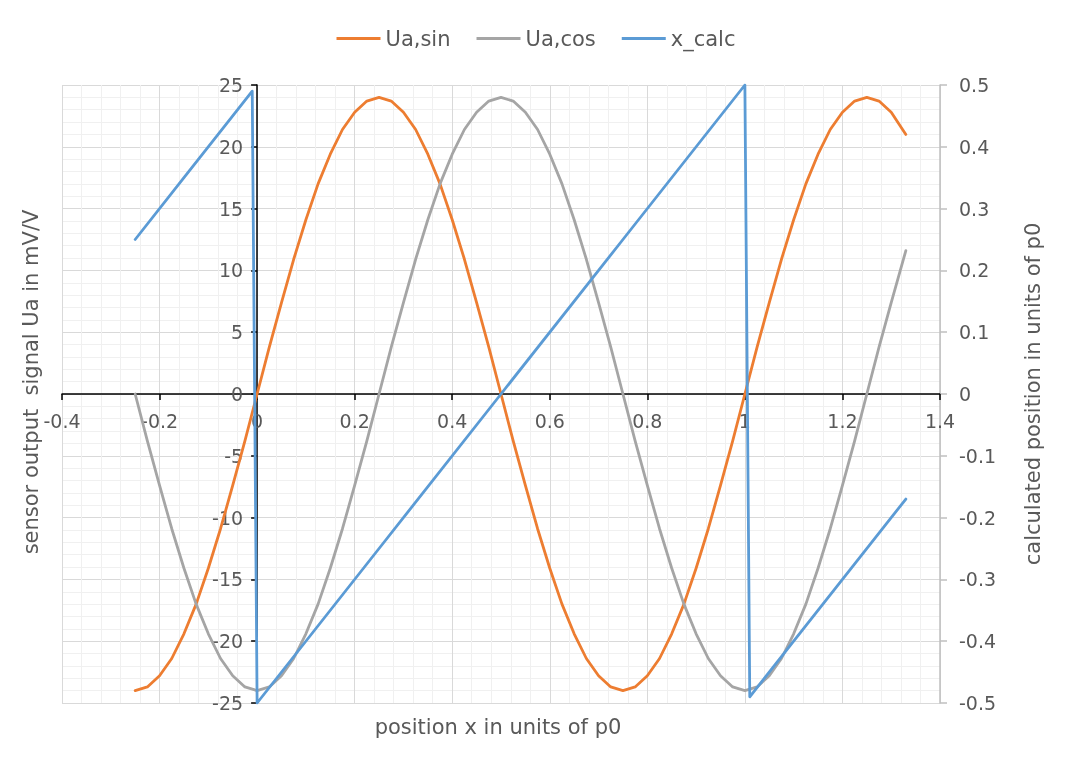 Image resolution: width=1072 pixels, height=764 pixels. Describe the element at coordinates (974, 208) in the screenshot. I see `y2-tick-label: 0.3` at that location.